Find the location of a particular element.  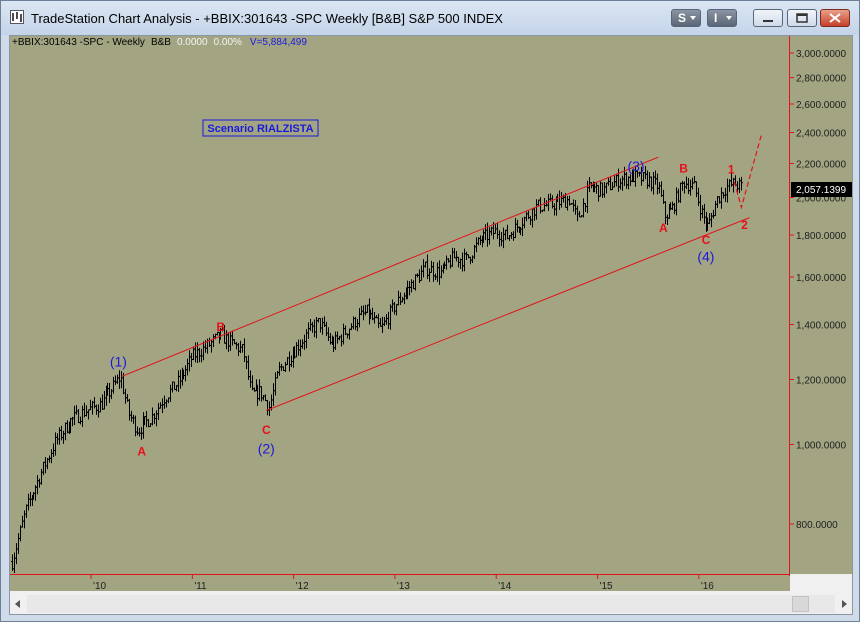

x-tick-label: '12 is located at coordinates (302, 586).